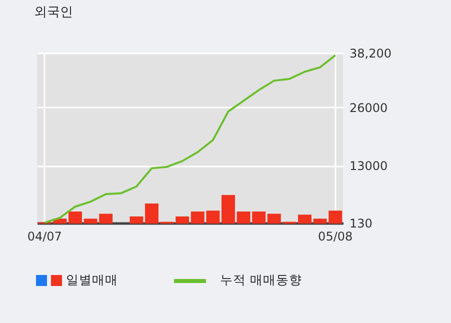 The image size is (451, 323). What do you see at coordinates (44, 237) in the screenshot?
I see `x-tick-label: 04/07` at bounding box center [44, 237].